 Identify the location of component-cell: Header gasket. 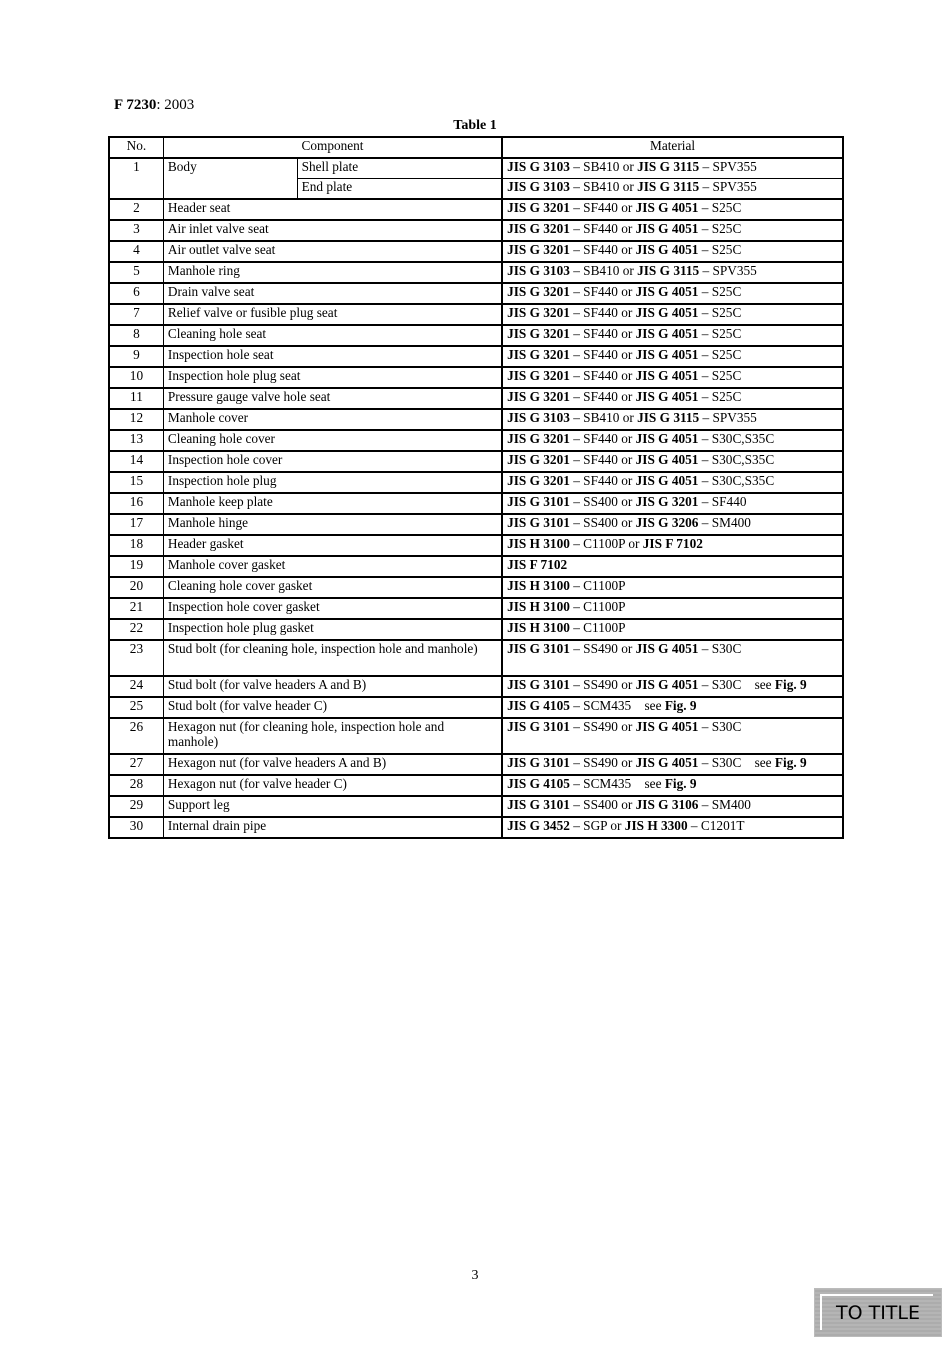
(332, 545).